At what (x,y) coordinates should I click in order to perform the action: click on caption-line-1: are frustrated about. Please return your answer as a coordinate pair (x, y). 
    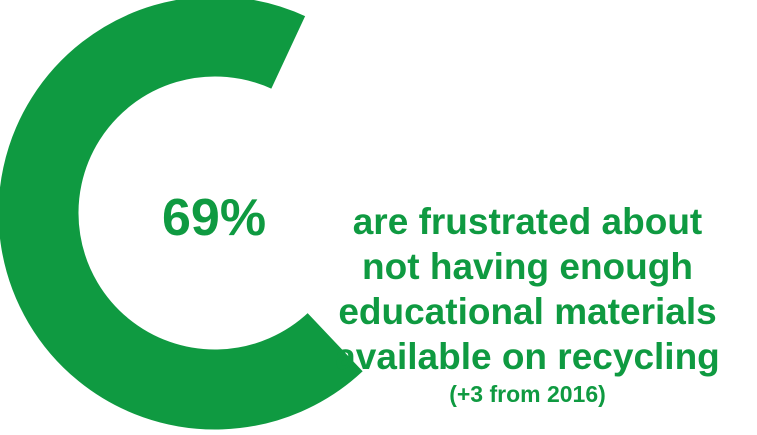
    Looking at the image, I should click on (527, 221).